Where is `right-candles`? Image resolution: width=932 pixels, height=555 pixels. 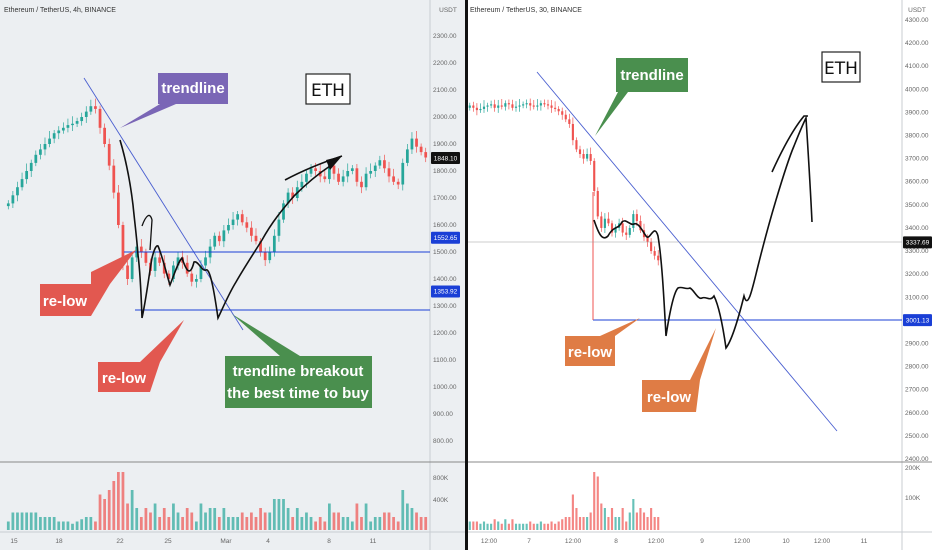 right-candles is located at coordinates (564, 182).